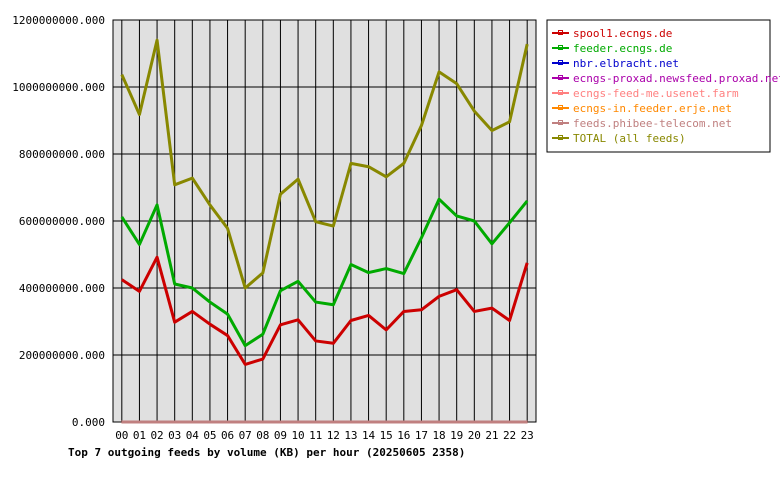 The image size is (780, 480). I want to click on x-tick-label: 12, so click(333, 435).